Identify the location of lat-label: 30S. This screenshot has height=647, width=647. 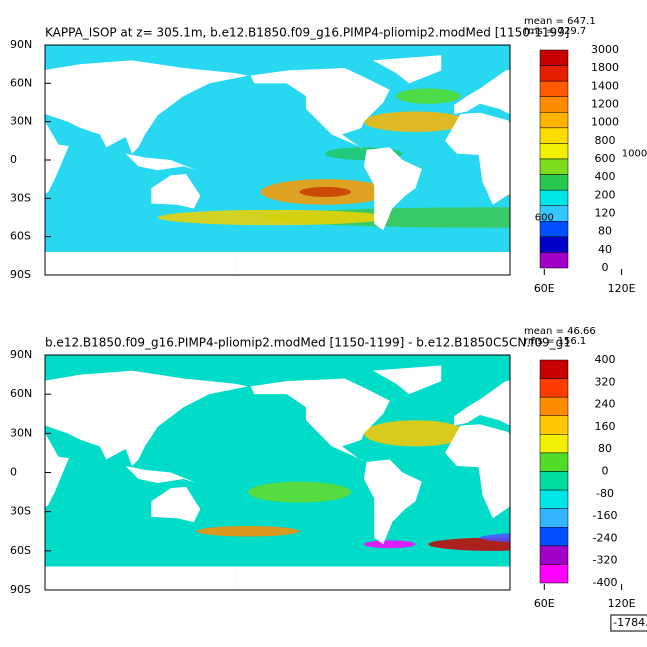
(20, 511).